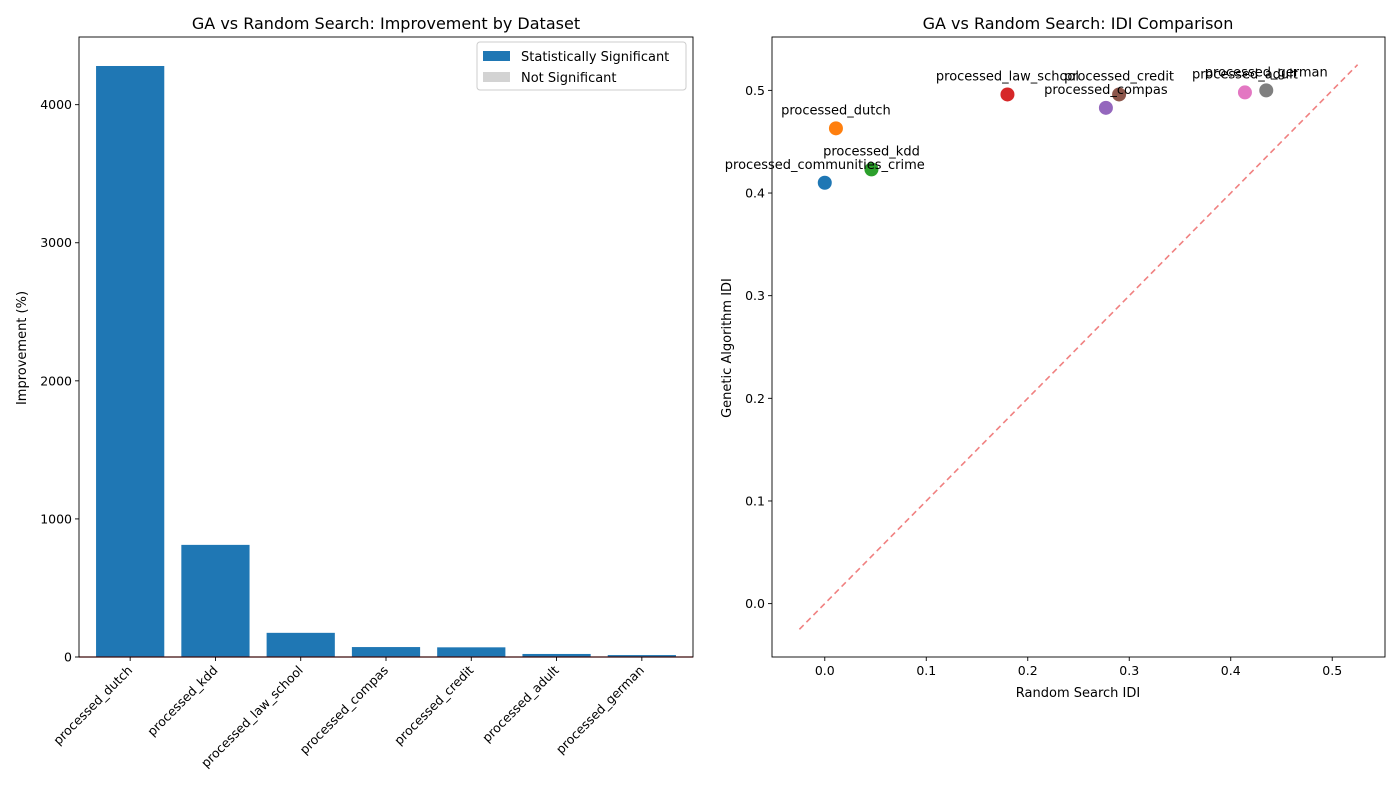 The image size is (1400, 800). What do you see at coordinates (1244, 92) in the screenshot?
I see `point-processed_adult` at bounding box center [1244, 92].